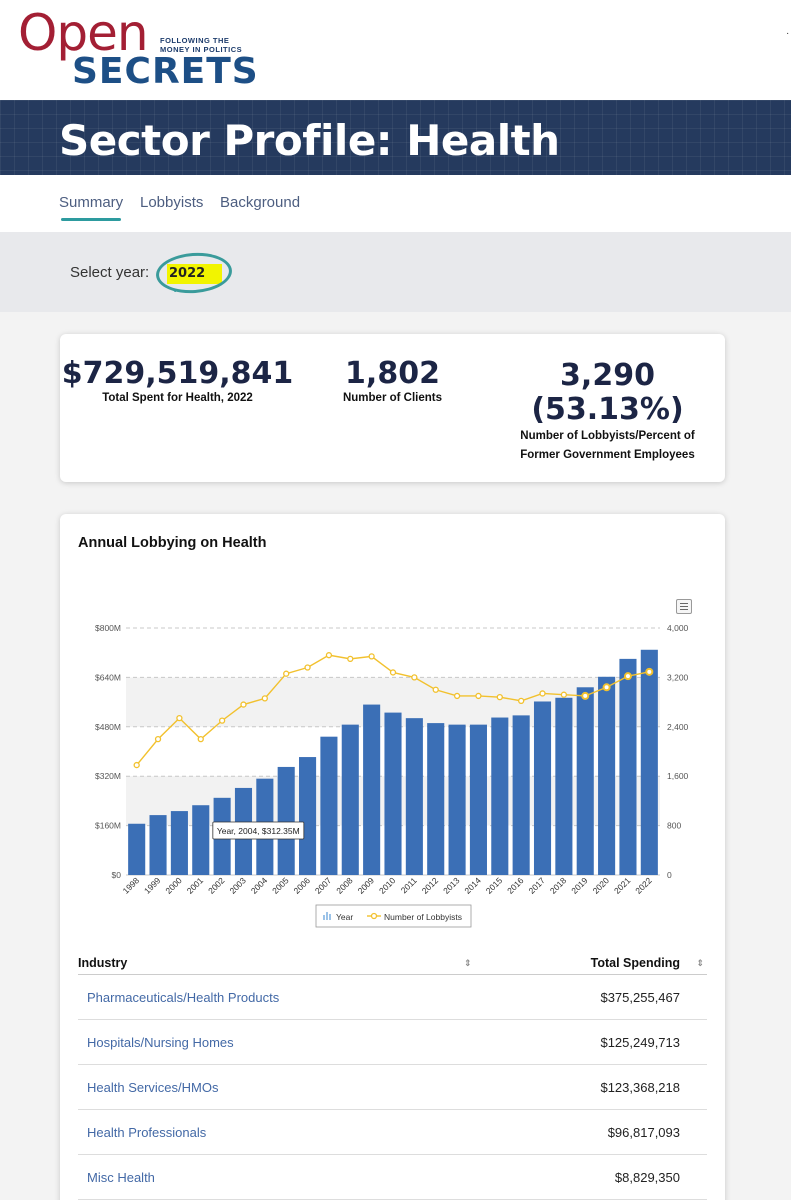 This screenshot has height=1200, width=791. I want to click on lobbyists-label-2: Former Government Employees, so click(607, 455).